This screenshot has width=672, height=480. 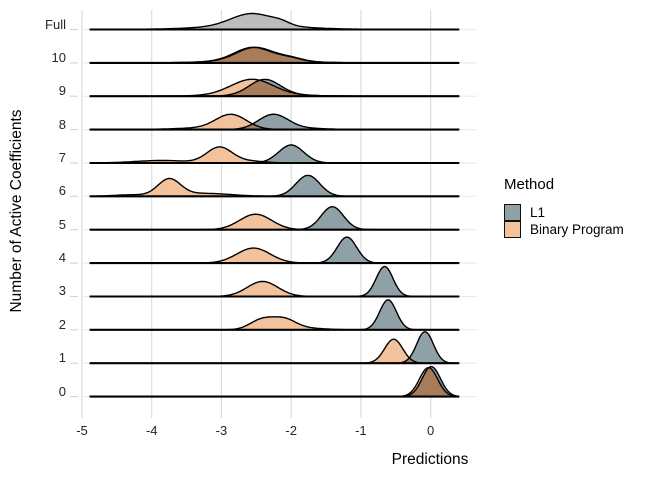 I want to click on x-tick-label--1: -1, so click(x=361, y=430).